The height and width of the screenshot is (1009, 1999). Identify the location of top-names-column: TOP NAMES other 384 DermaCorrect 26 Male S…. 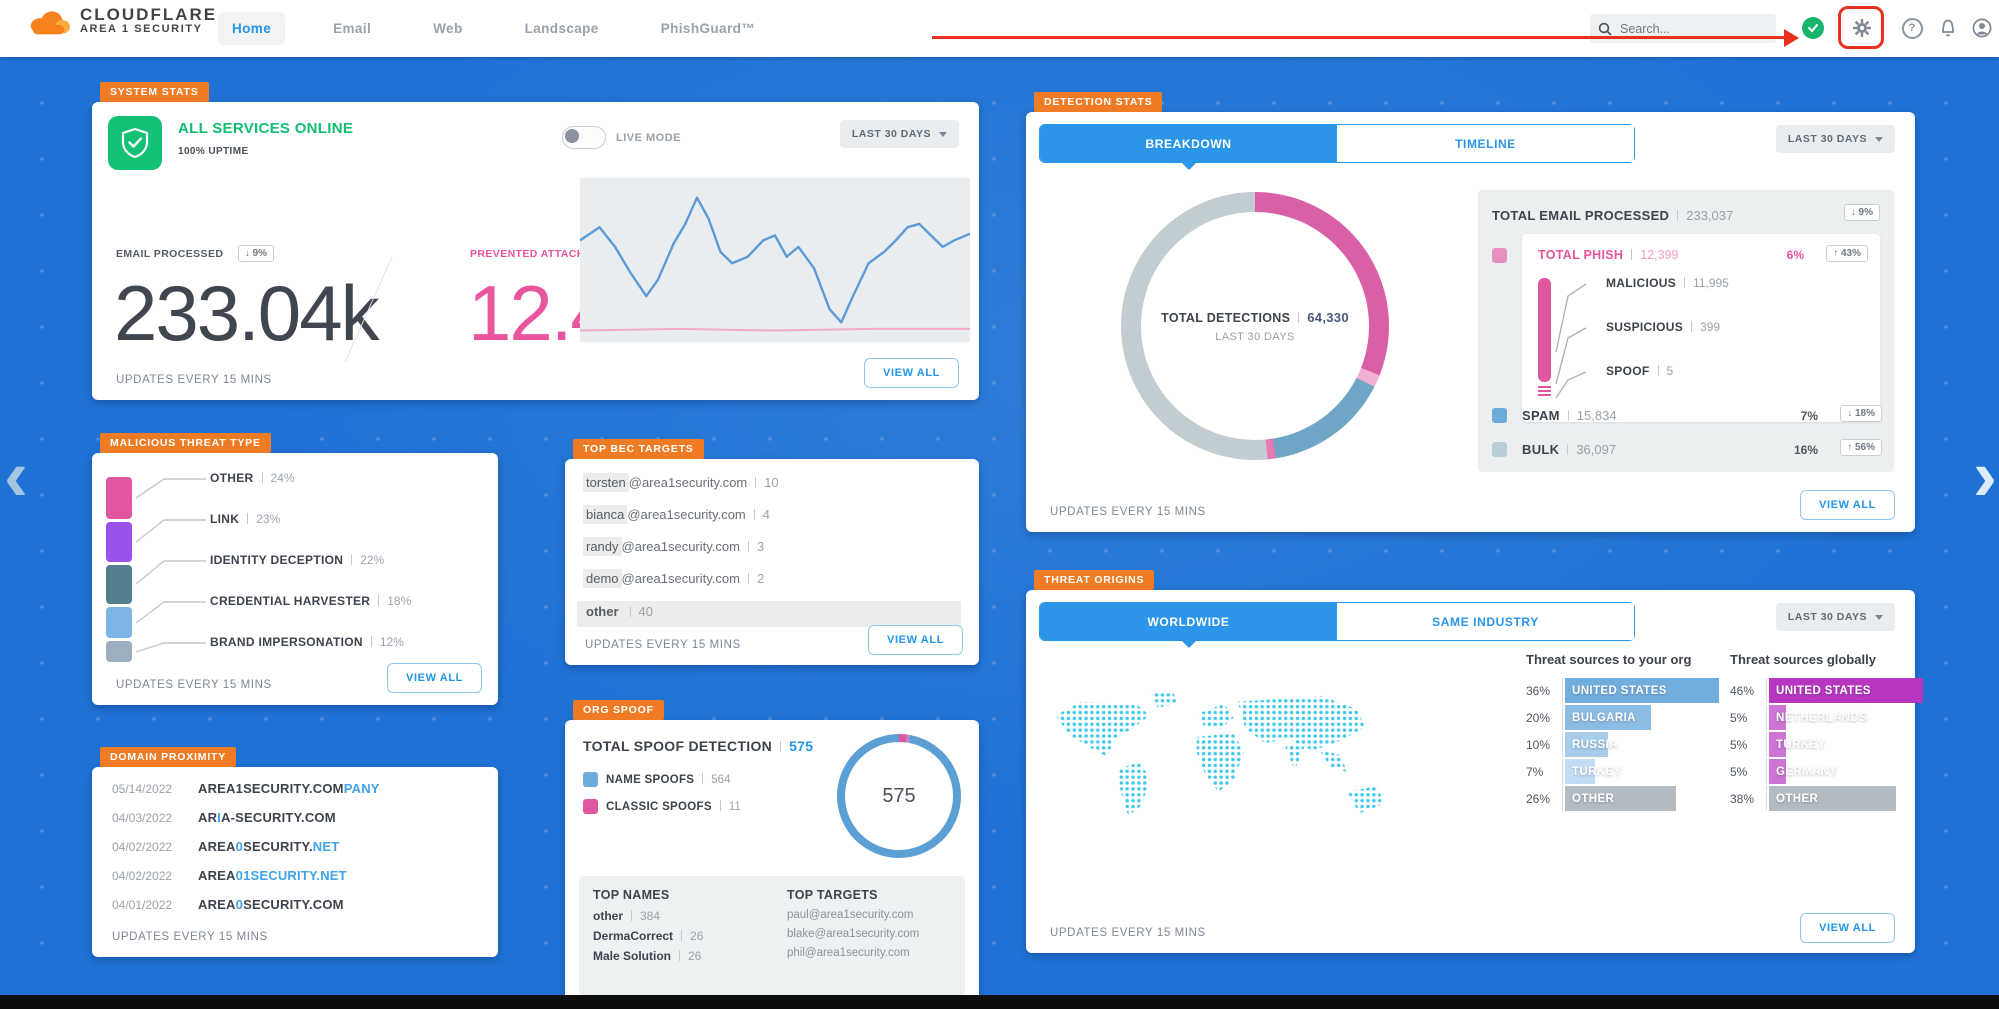
(648, 928).